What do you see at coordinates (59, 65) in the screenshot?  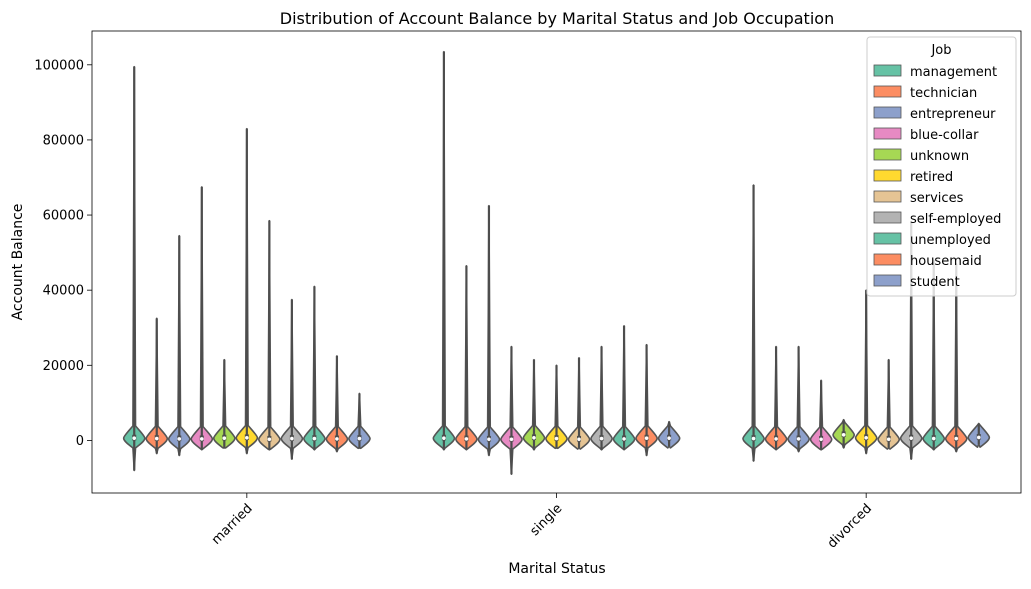 I see `y-tick-label: 100000` at bounding box center [59, 65].